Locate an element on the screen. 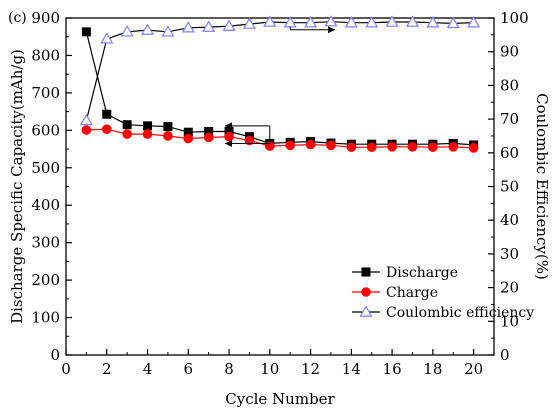  y2-tick-label: 80 is located at coordinates (509, 85).